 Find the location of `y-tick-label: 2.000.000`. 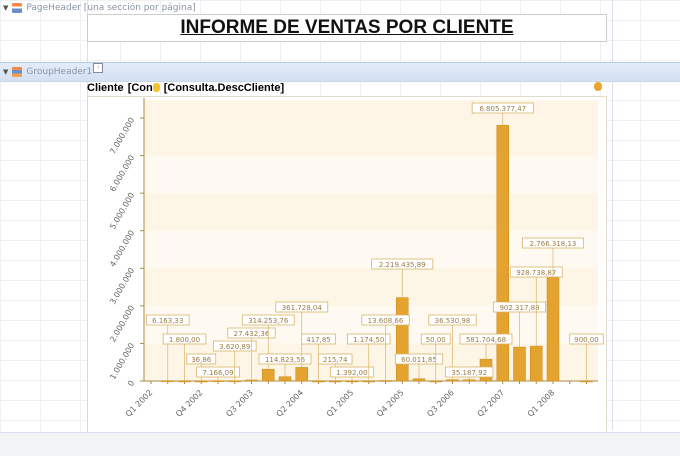

y-tick-label: 2.000.000 is located at coordinates (122, 324).